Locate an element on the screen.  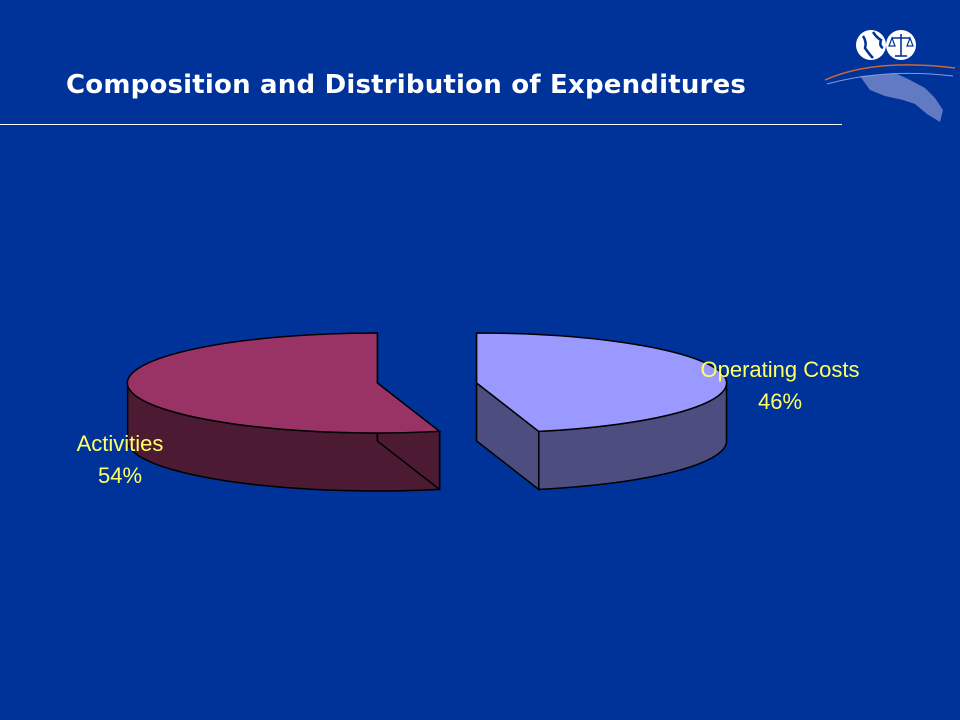
pie-slice-operating-costs is located at coordinates (601, 411).